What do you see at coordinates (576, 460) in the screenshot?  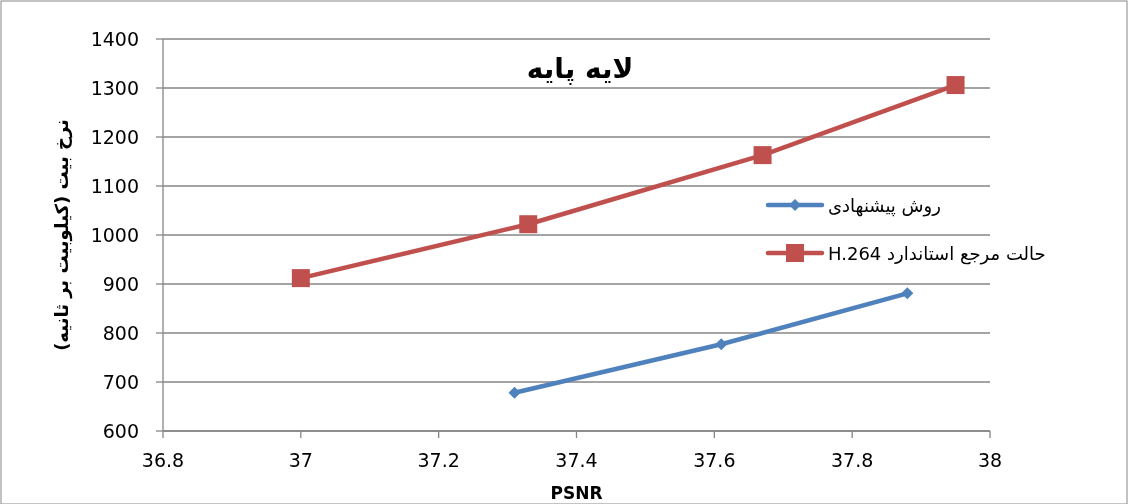 I see `x-tick-label: 37.4` at bounding box center [576, 460].